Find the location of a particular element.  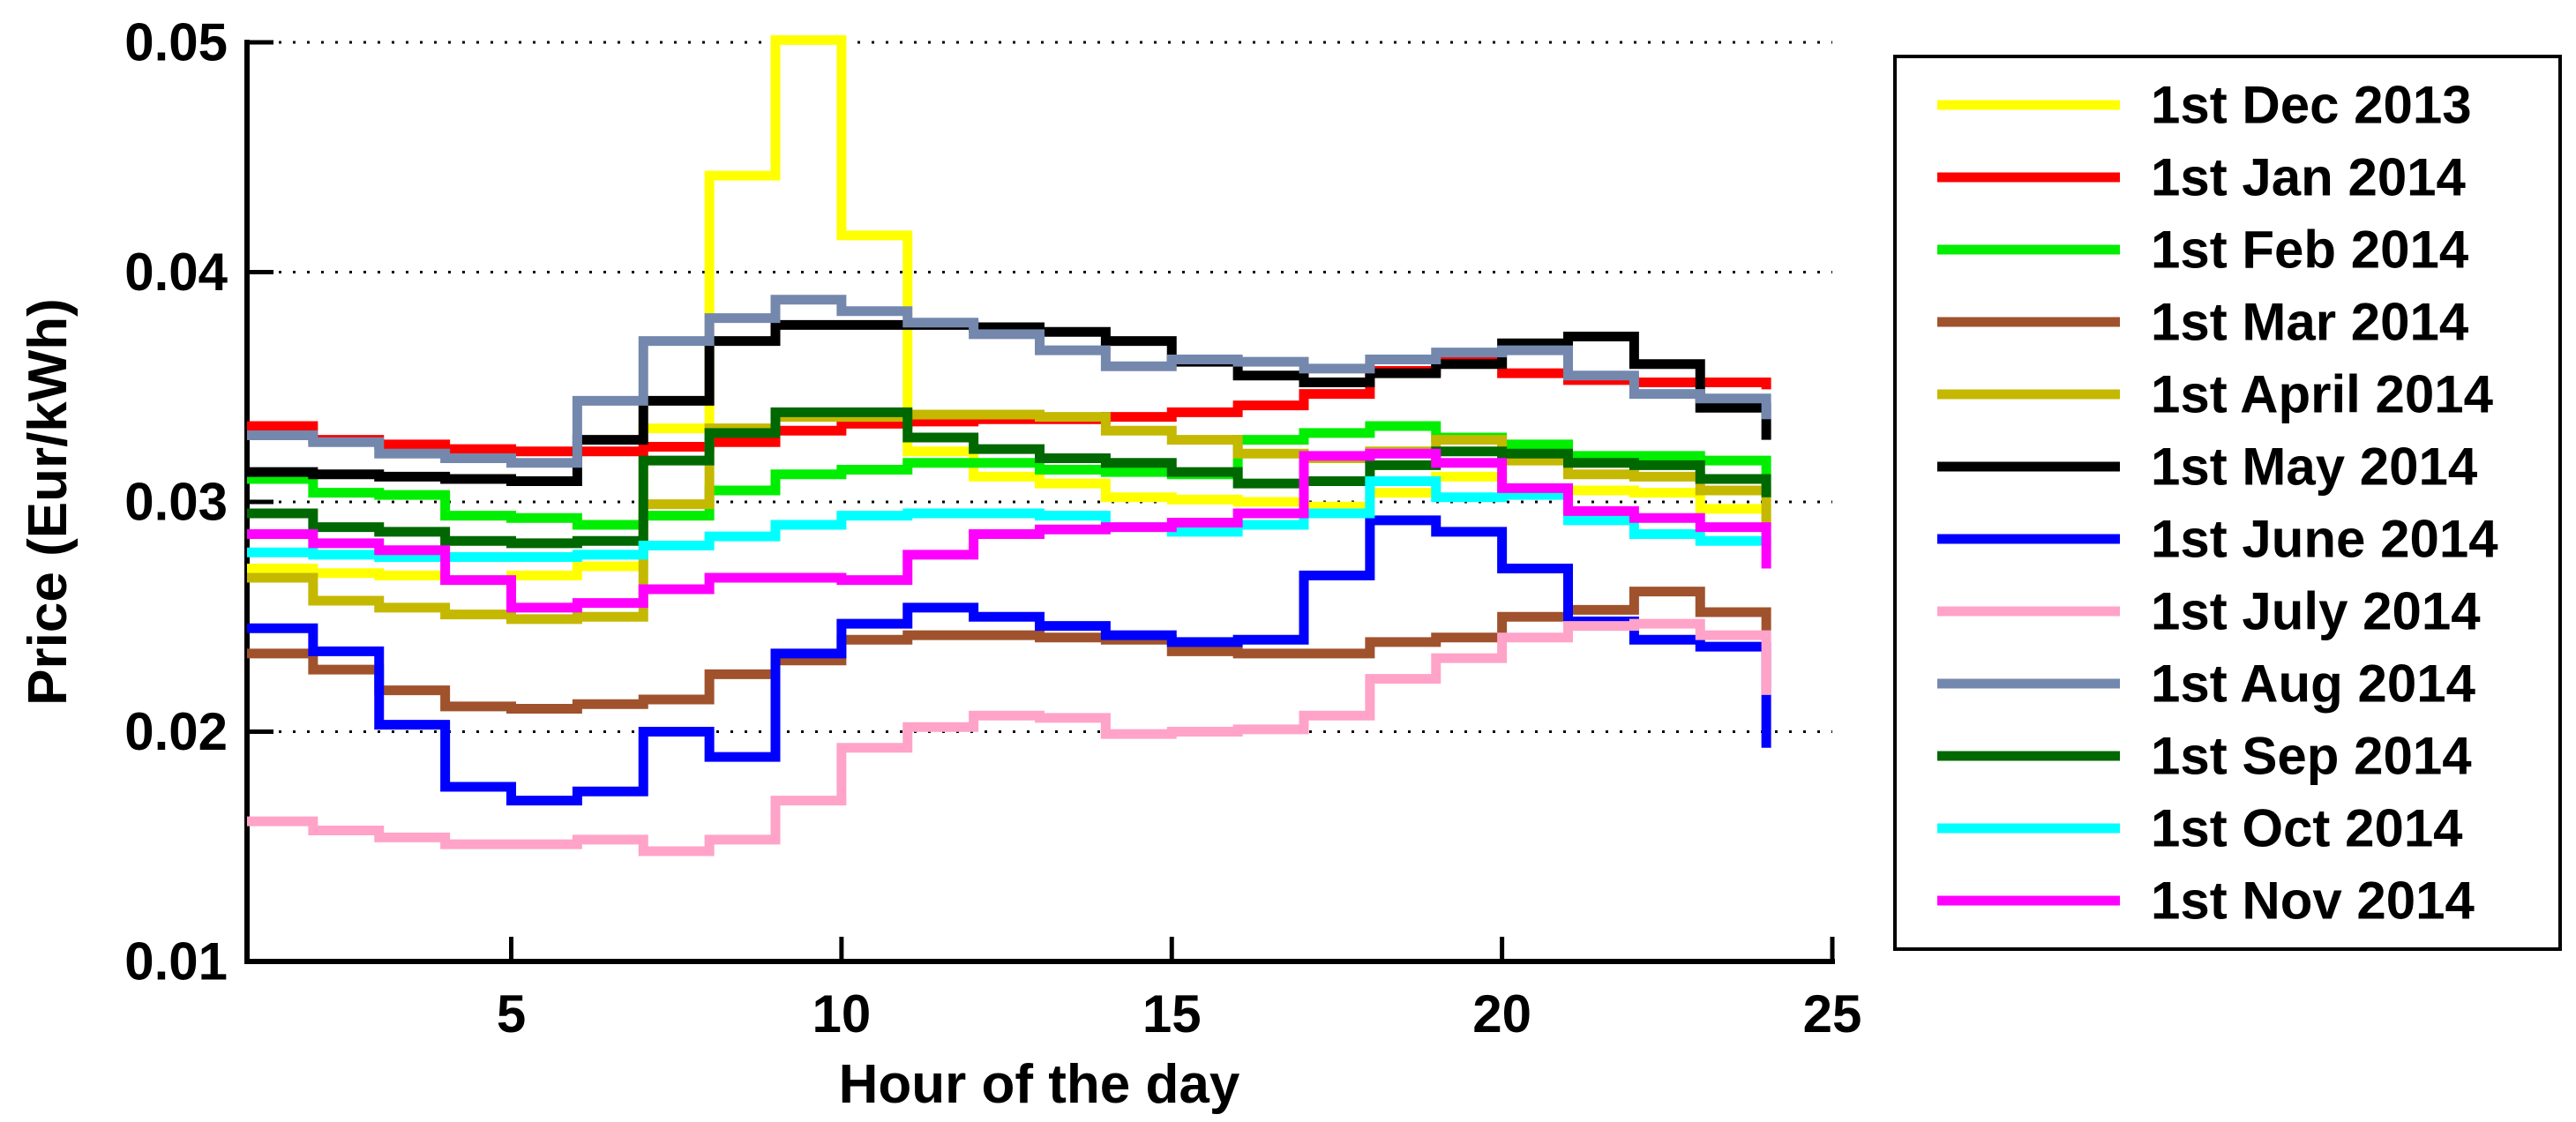

x-axis-title: Hour of the day is located at coordinates (1040, 1084).